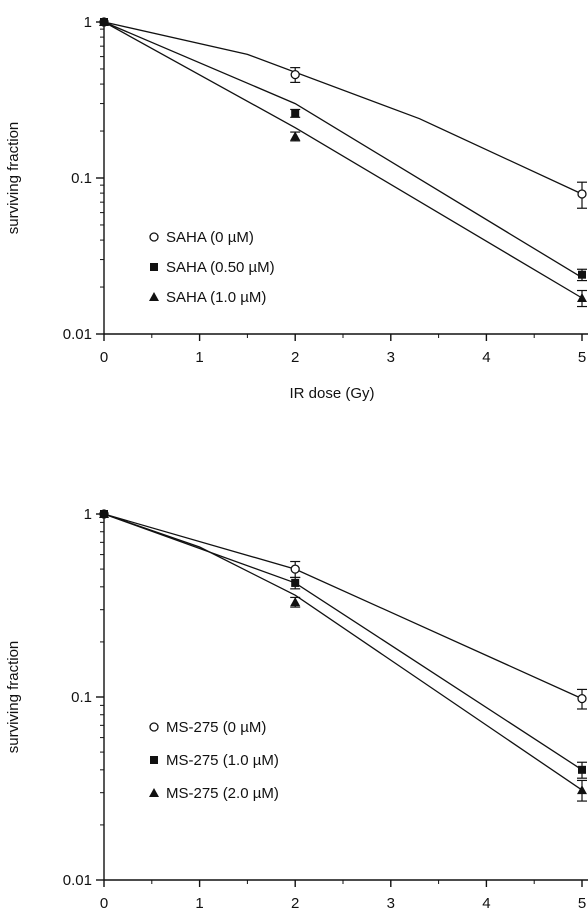 The image size is (588, 924). I want to click on legend: SAHA (0 µM) SAHA (0.50 µM) SAHA (1.0 µM), so click(212, 267).